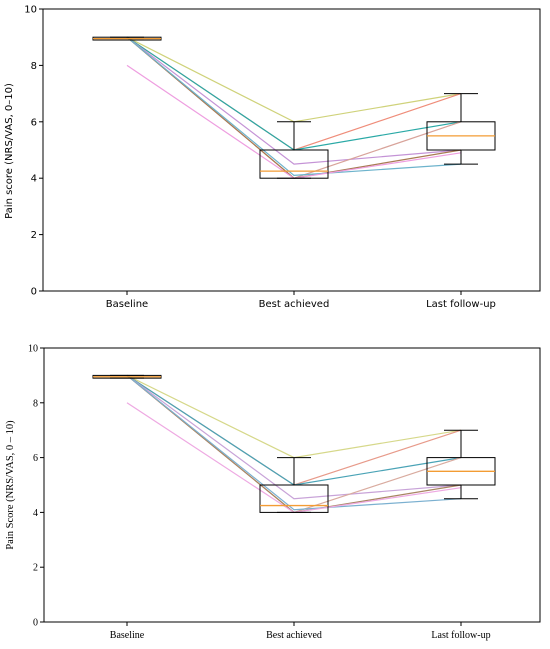 This screenshot has width=550, height=649. What do you see at coordinates (10, 485) in the screenshot?
I see `y-axis-label: Pain Score (NRS/VAS, 0 – 10)` at bounding box center [10, 485].